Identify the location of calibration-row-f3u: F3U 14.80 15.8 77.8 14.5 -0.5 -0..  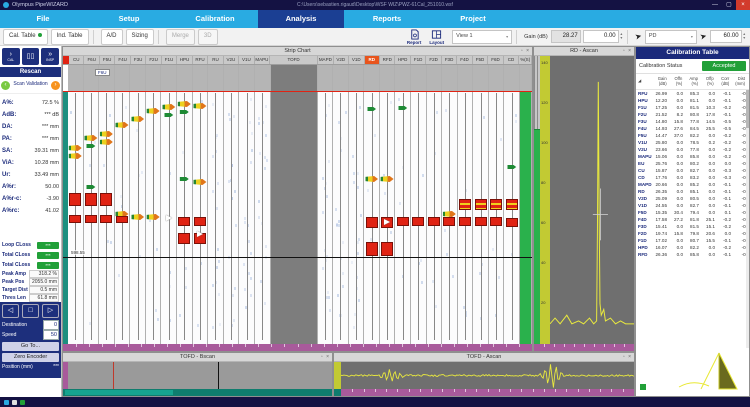
(692, 121).